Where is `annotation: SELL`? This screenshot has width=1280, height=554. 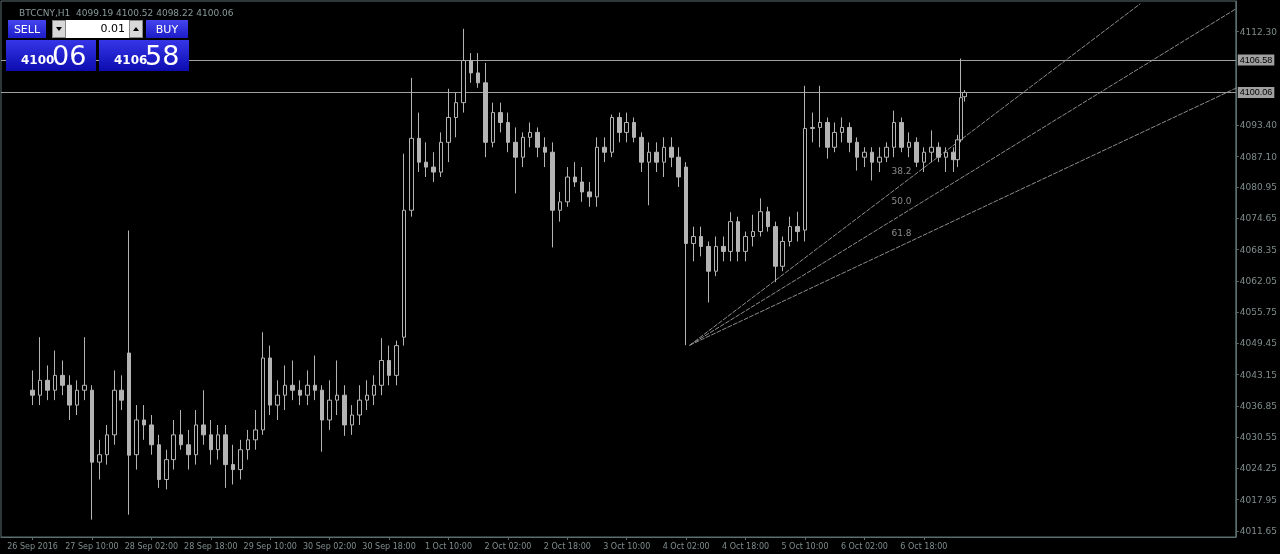 annotation: SELL is located at coordinates (27, 29).